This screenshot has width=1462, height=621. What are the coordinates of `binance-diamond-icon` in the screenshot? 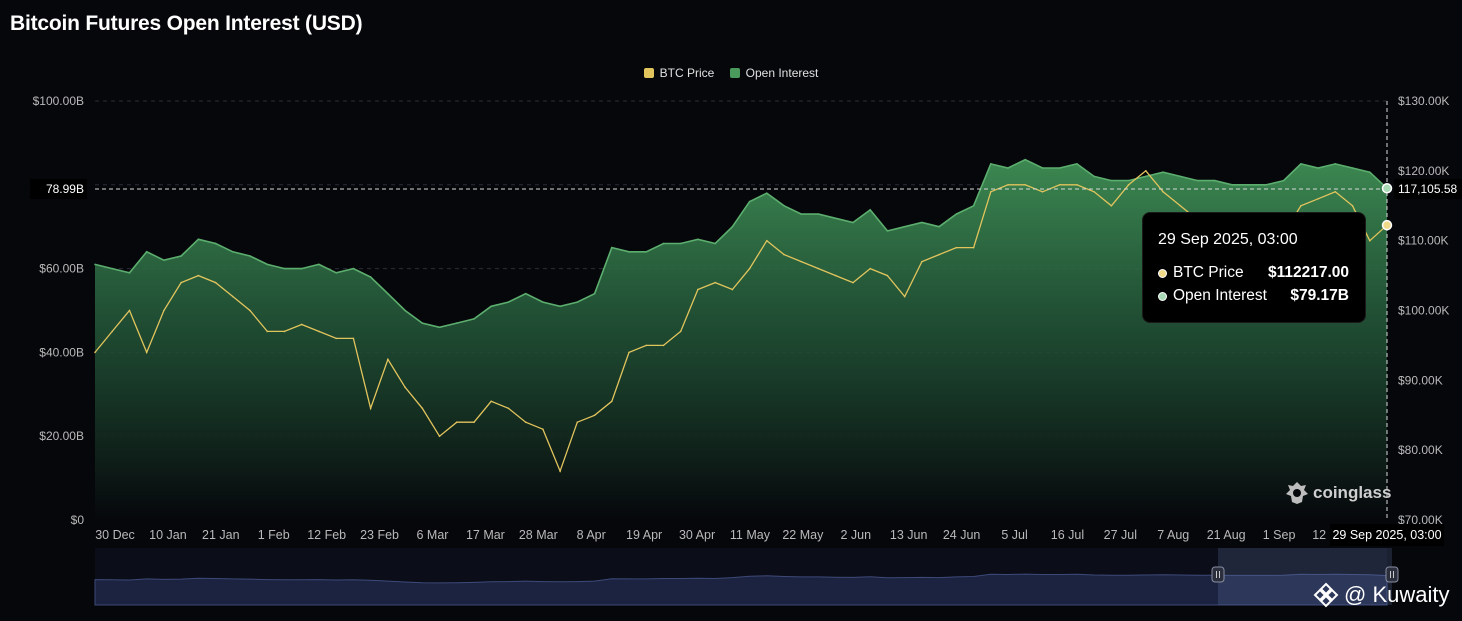 It's located at (1326, 595).